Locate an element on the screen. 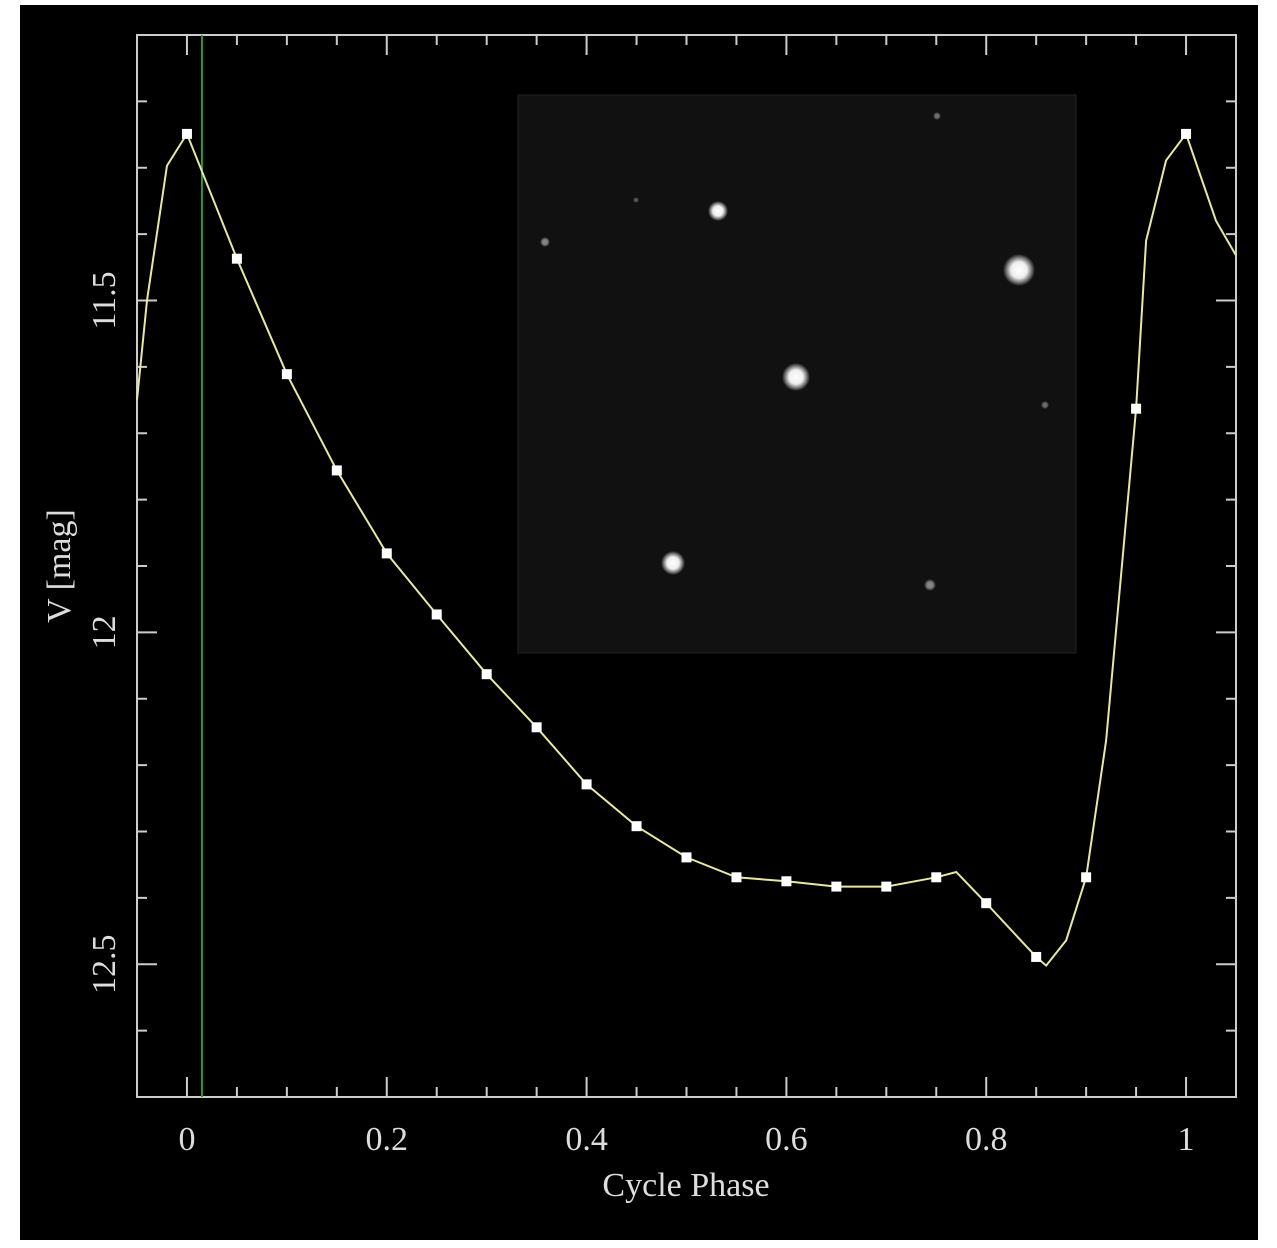 This screenshot has width=1277, height=1248. x-tick-label: 0.6 is located at coordinates (786, 1139).